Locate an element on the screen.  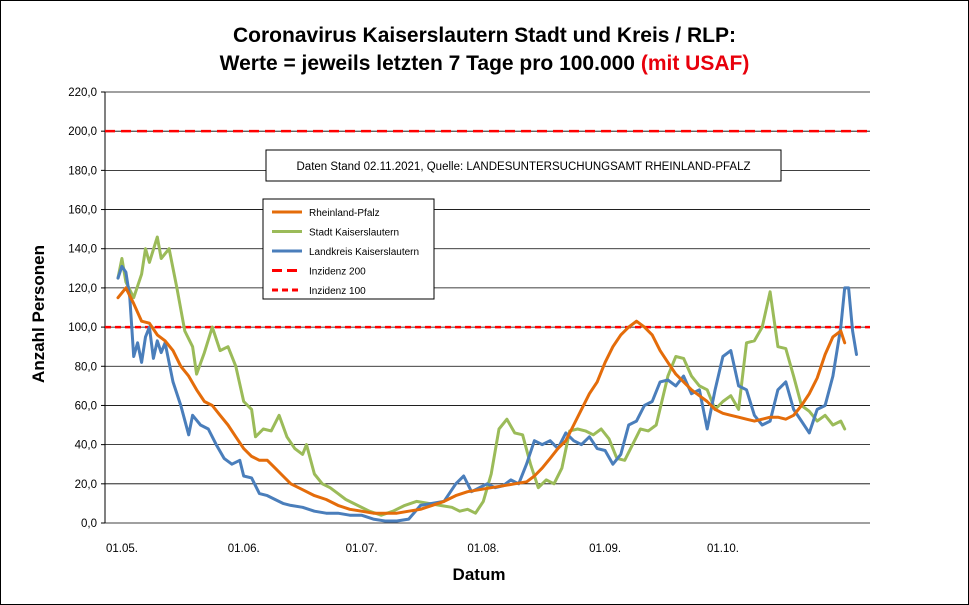
x-tick-label: 01.09. is located at coordinates (605, 549).